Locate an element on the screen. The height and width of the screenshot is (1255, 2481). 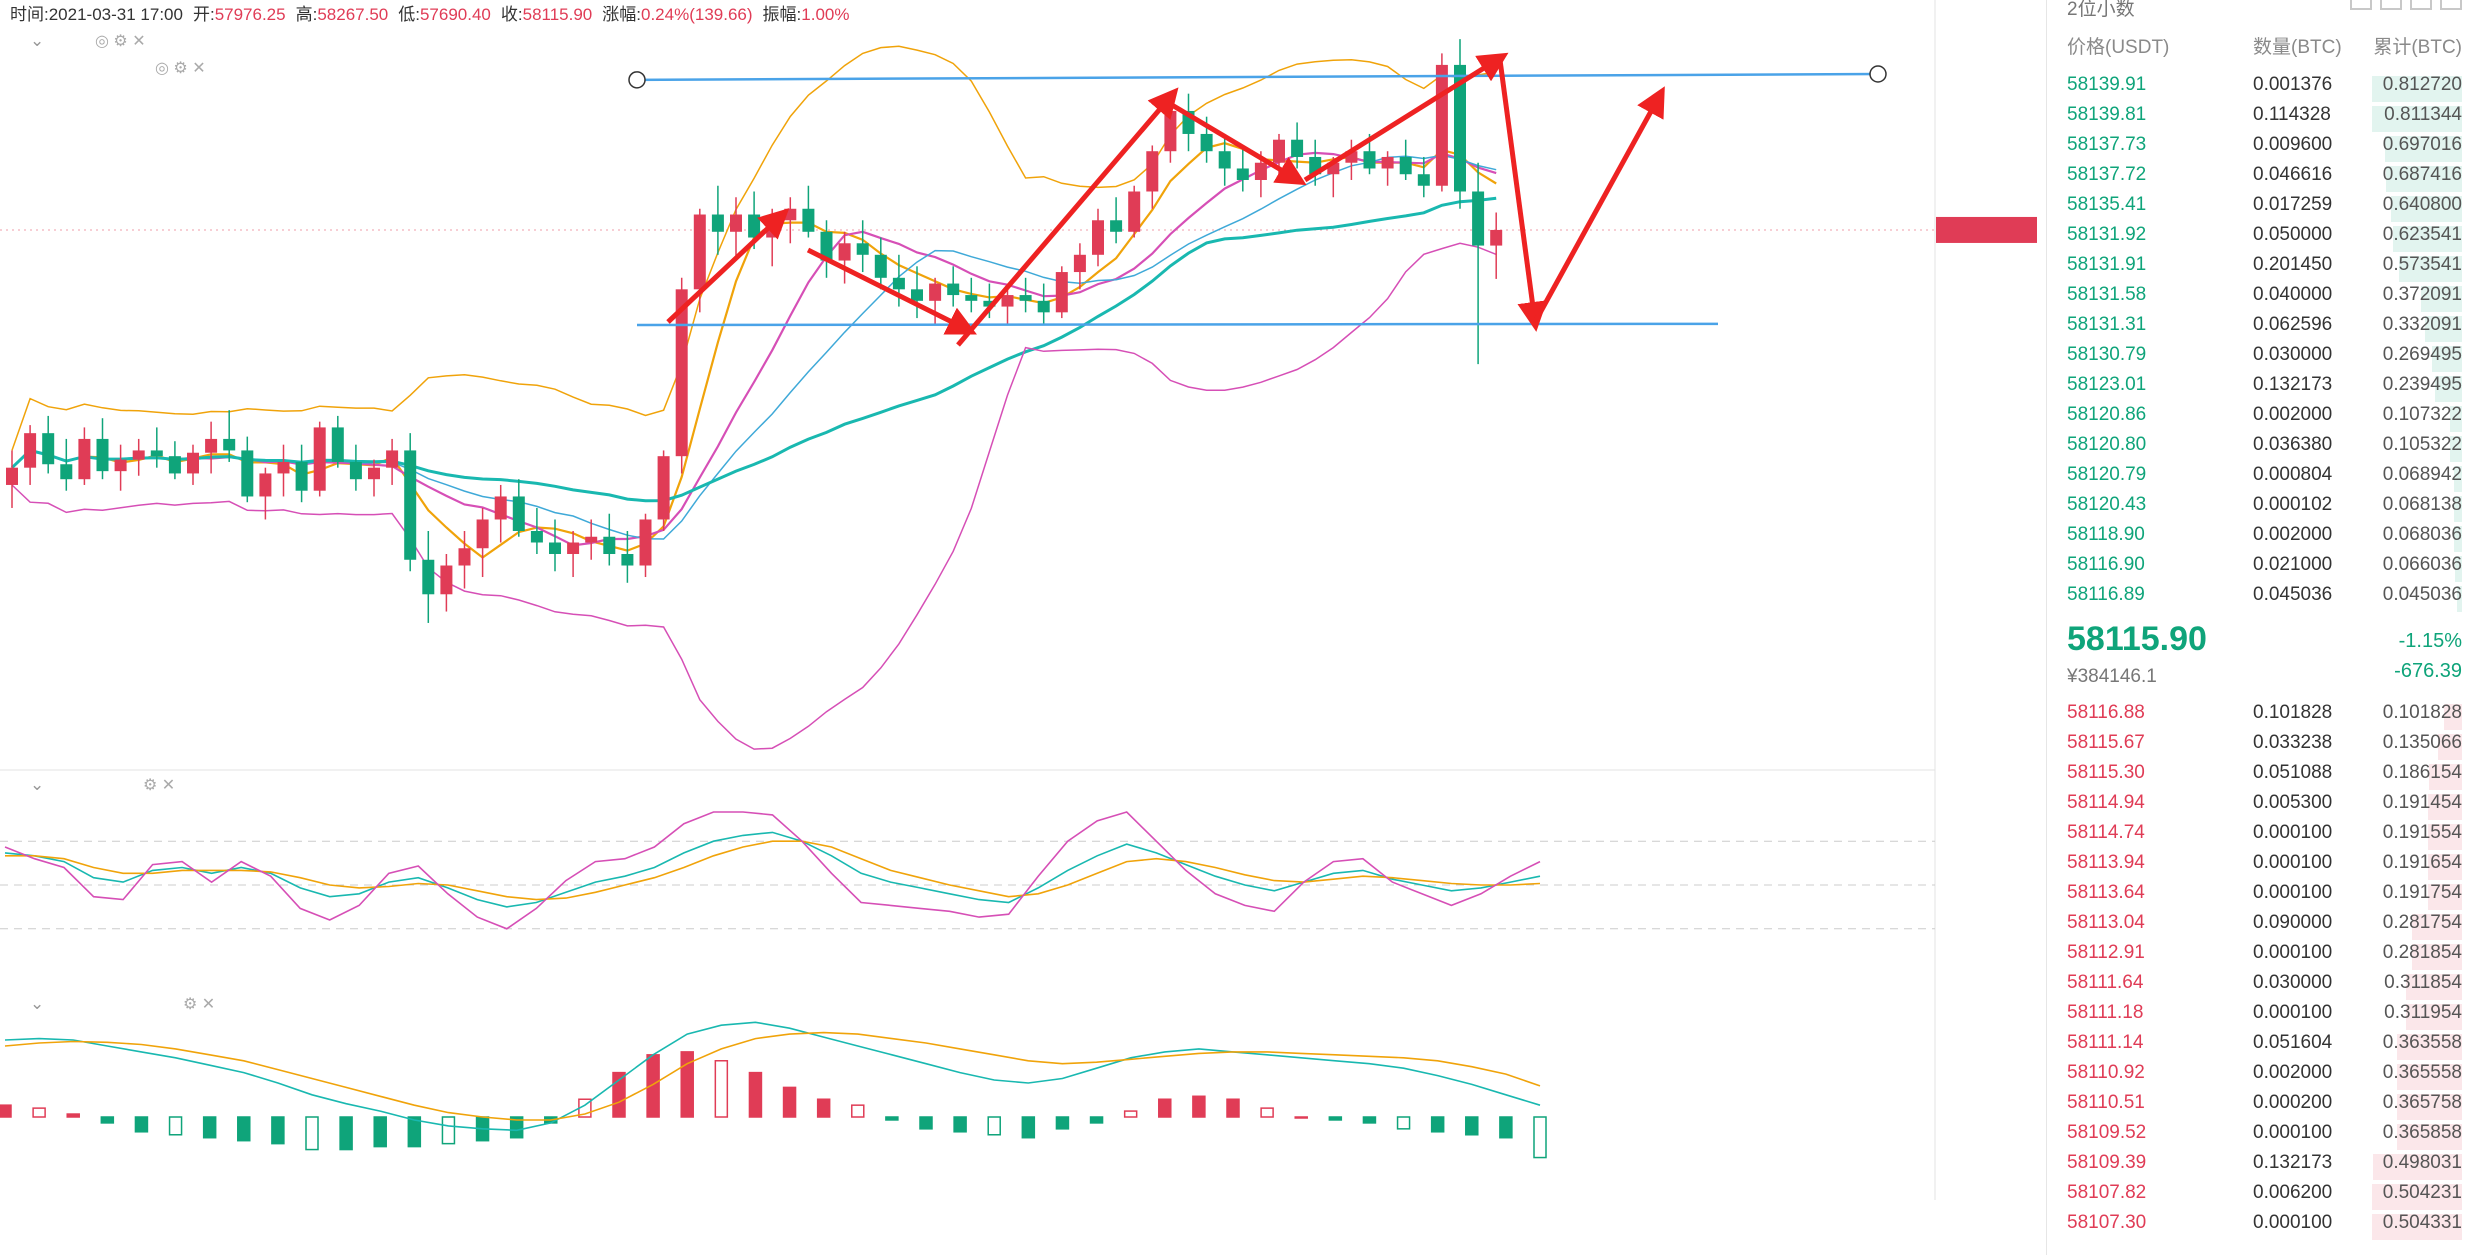
ask-row: 58114.94 0.005300 0.191454 is located at coordinates (2264, 807).